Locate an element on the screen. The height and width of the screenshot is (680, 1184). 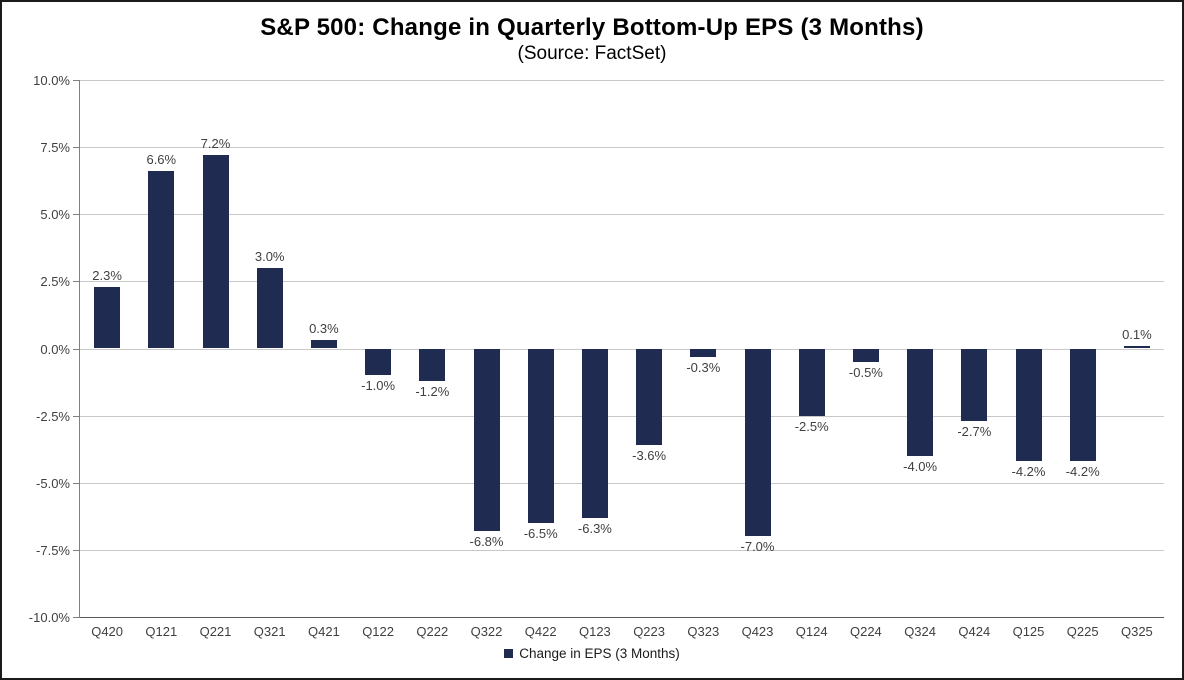
x-tick-label-Q325: Q325 is located at coordinates (1136, 631).